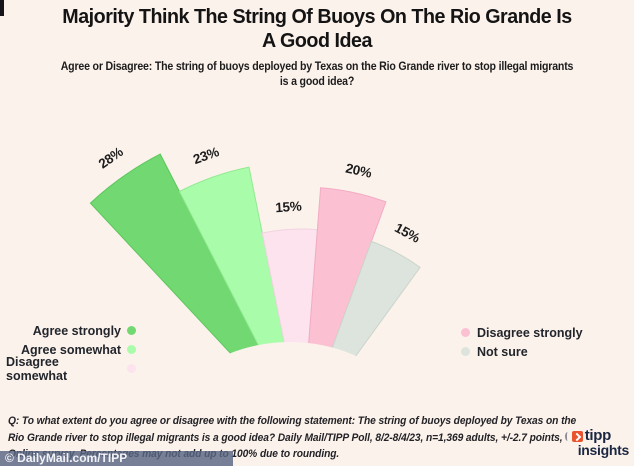  I want to click on legend-right: Disagree strongly Not sure, so click(522, 342).